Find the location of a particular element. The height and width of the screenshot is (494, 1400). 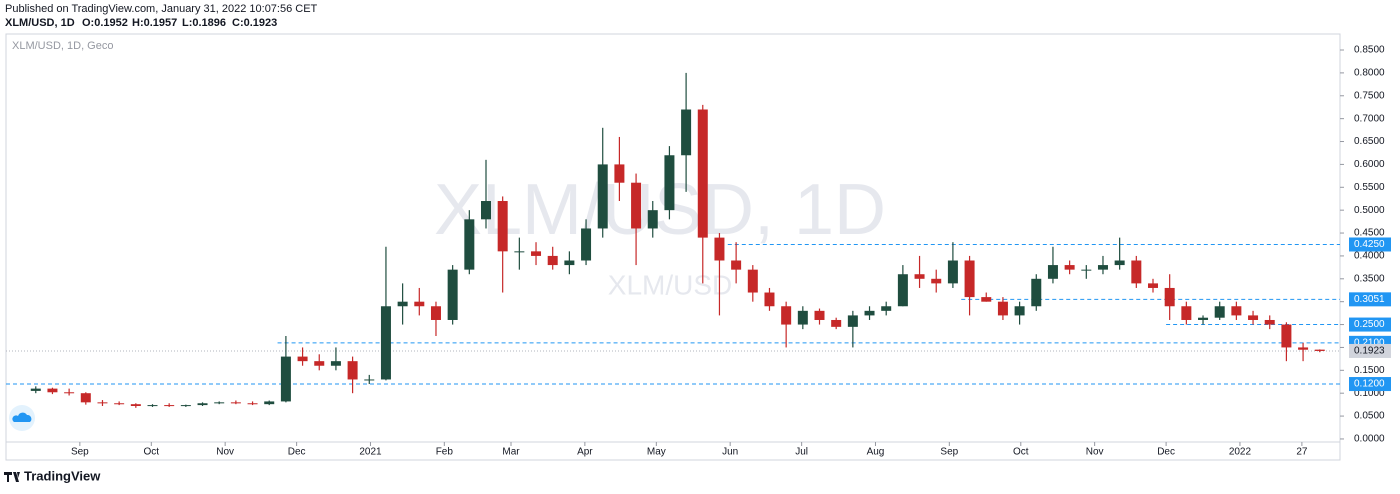

y-tick-label: 0.0000 is located at coordinates (1369, 439).